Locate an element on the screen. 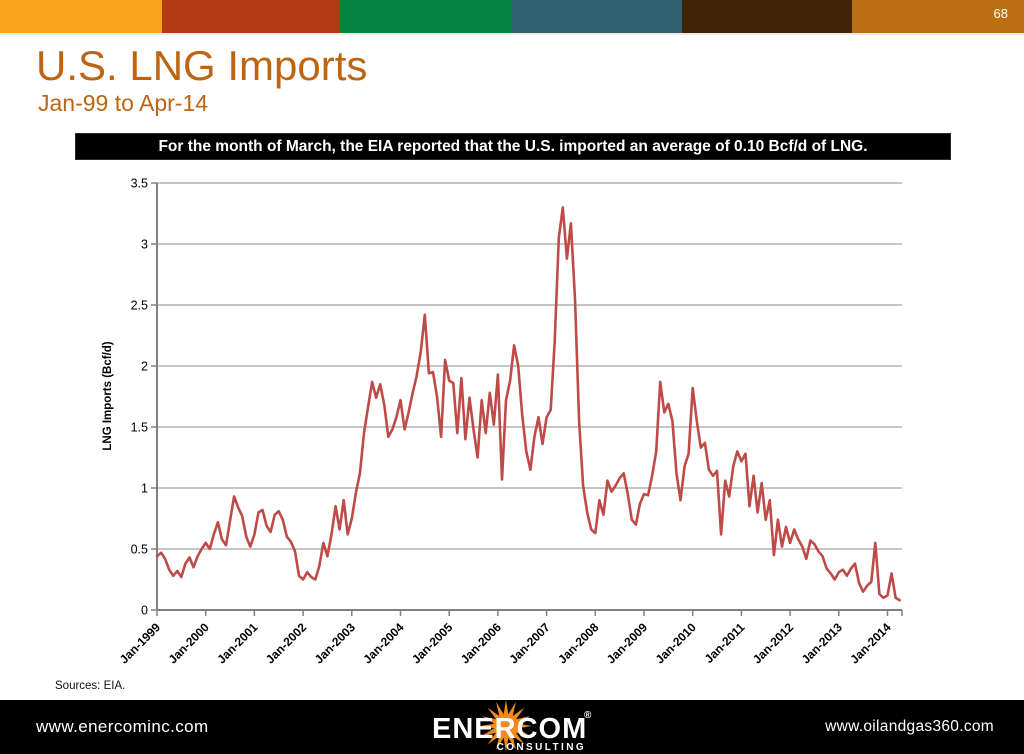 The height and width of the screenshot is (754, 1024). y-tick-label: 3 is located at coordinates (144, 245).